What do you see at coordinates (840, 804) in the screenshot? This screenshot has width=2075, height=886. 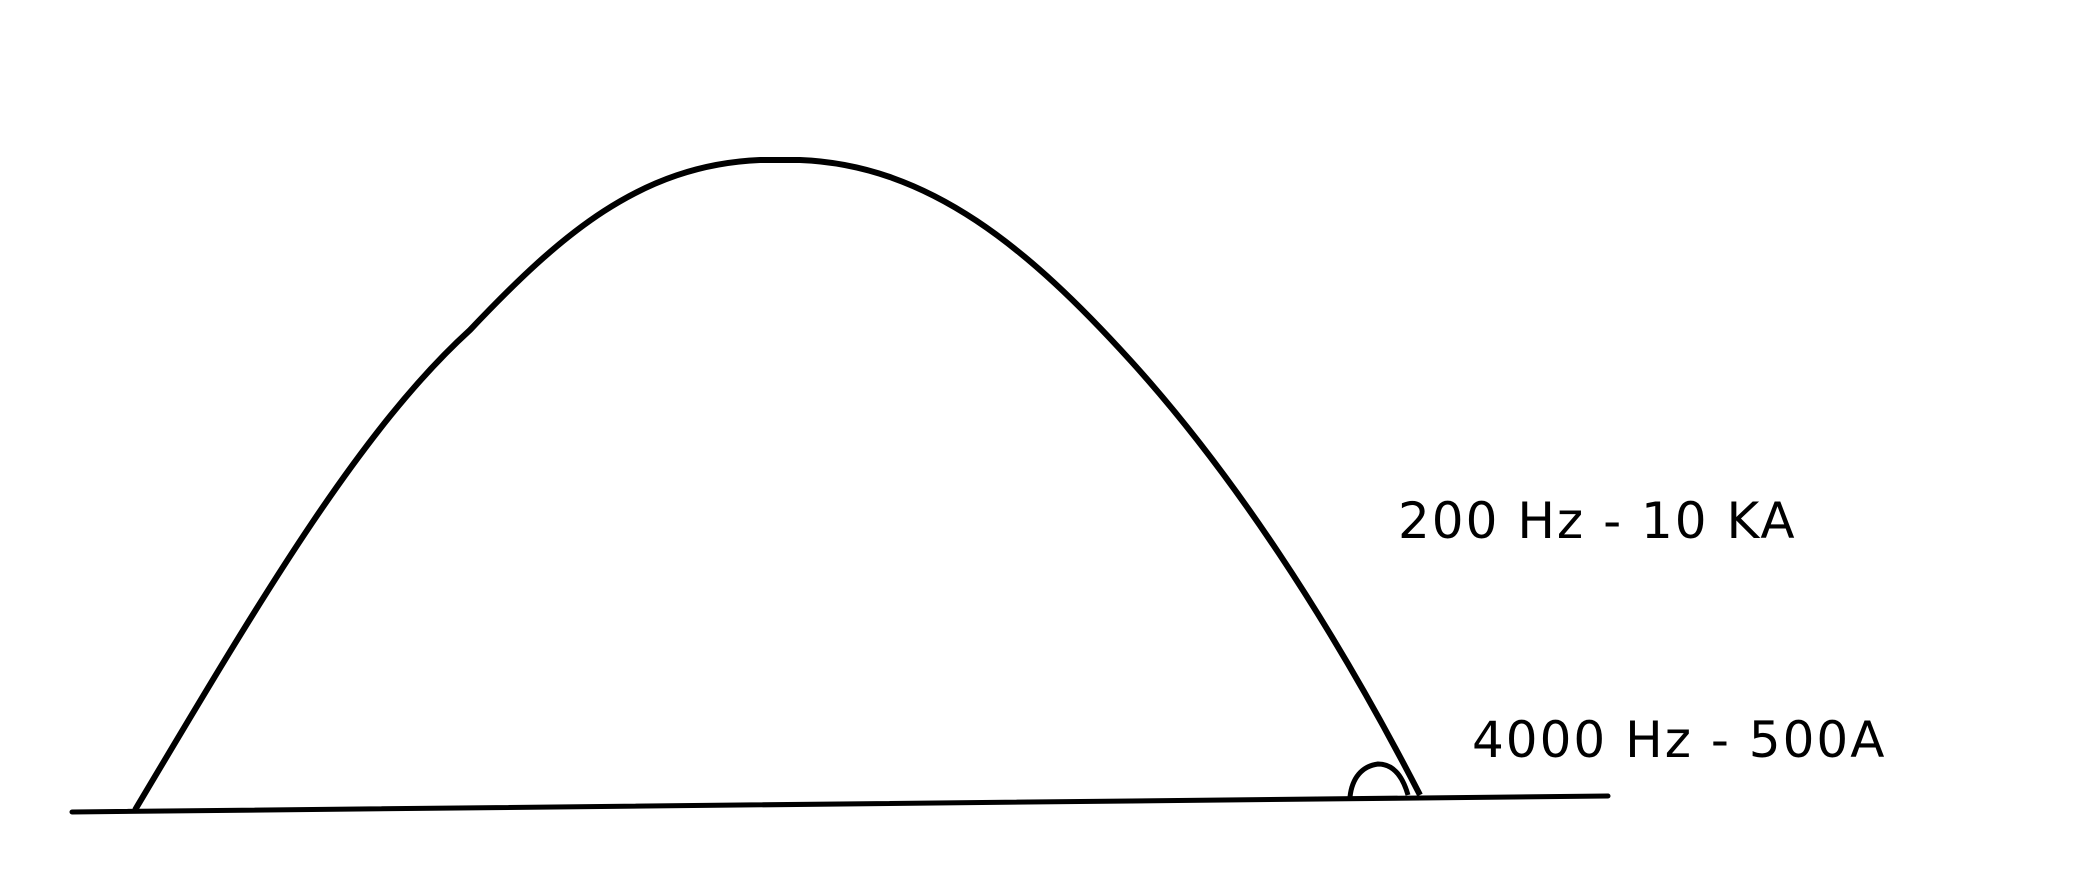 I see `baseline` at bounding box center [840, 804].